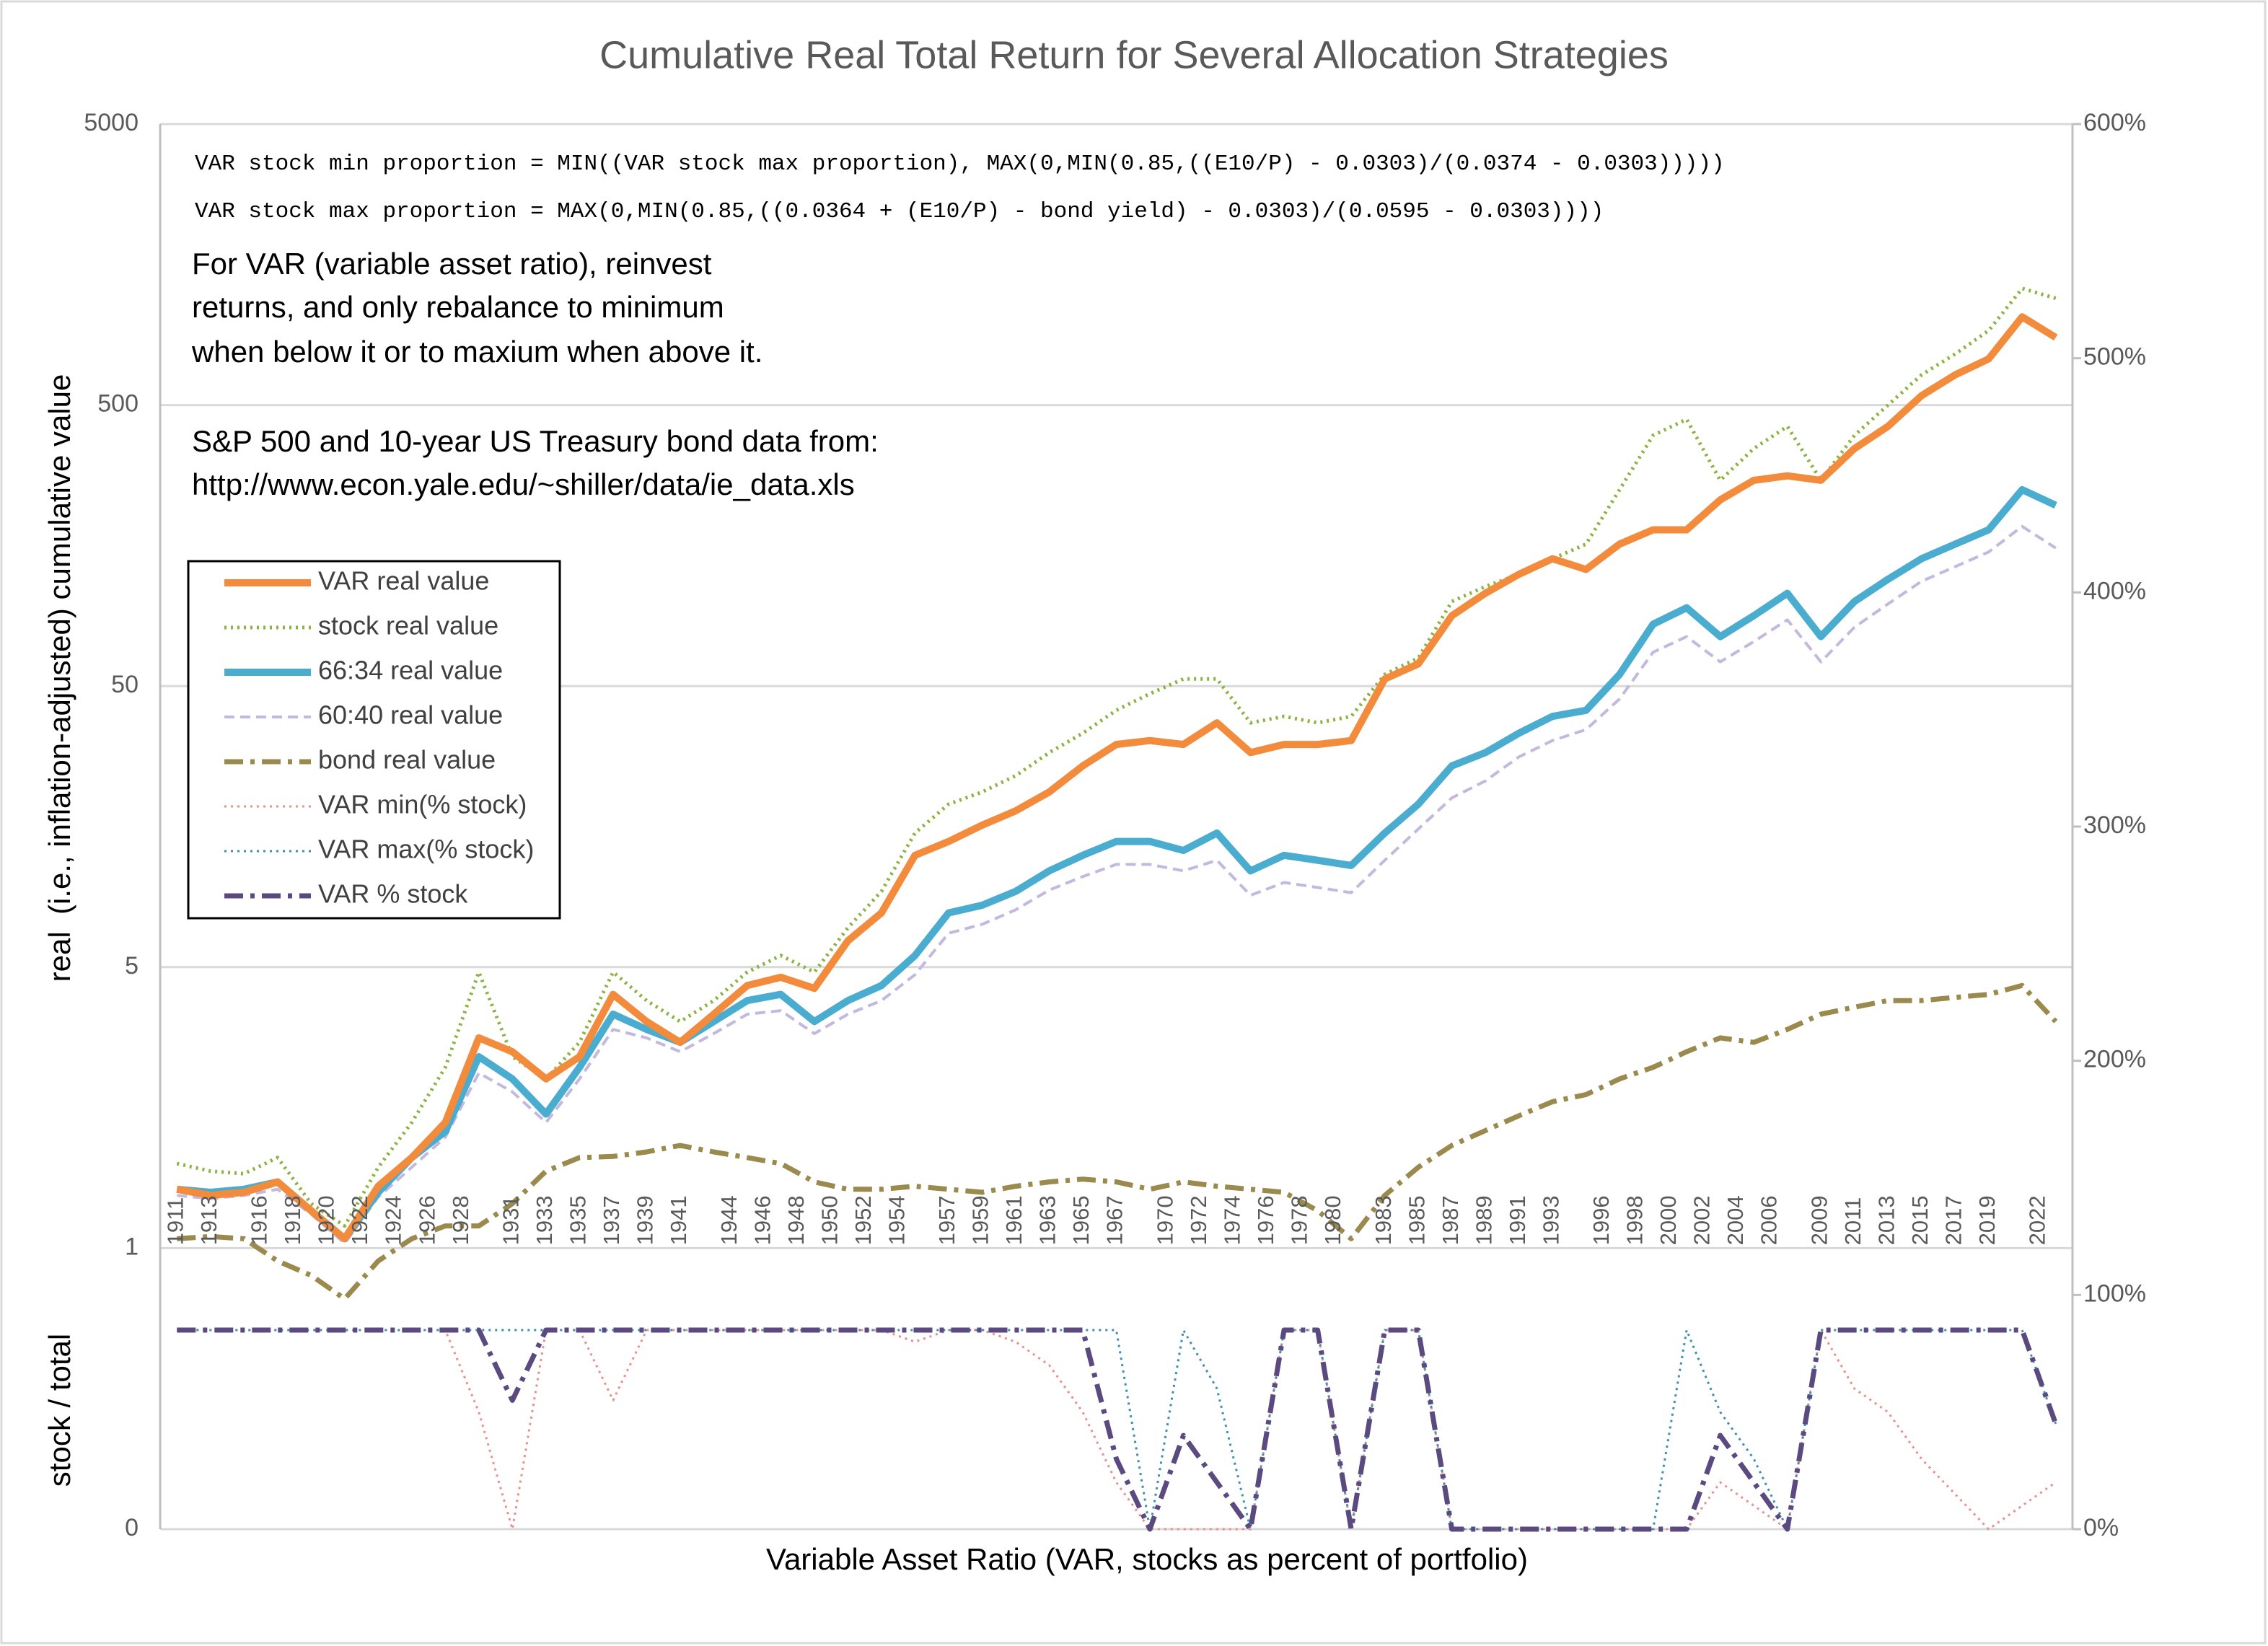  Describe the element at coordinates (1601, 1220) in the screenshot. I see `x-tick-label: 1996` at that location.